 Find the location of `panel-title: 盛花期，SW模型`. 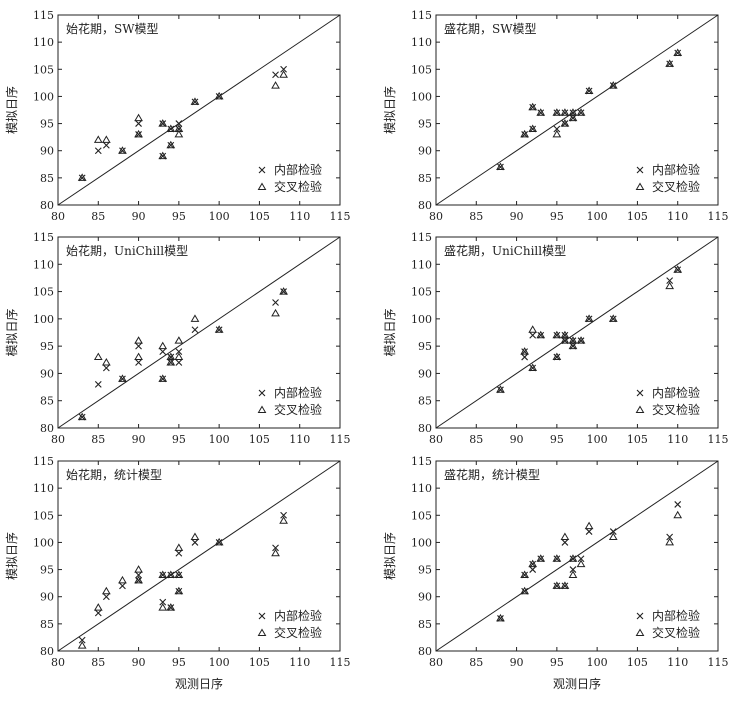

panel-title: 盛花期，SW模型 is located at coordinates (490, 28).